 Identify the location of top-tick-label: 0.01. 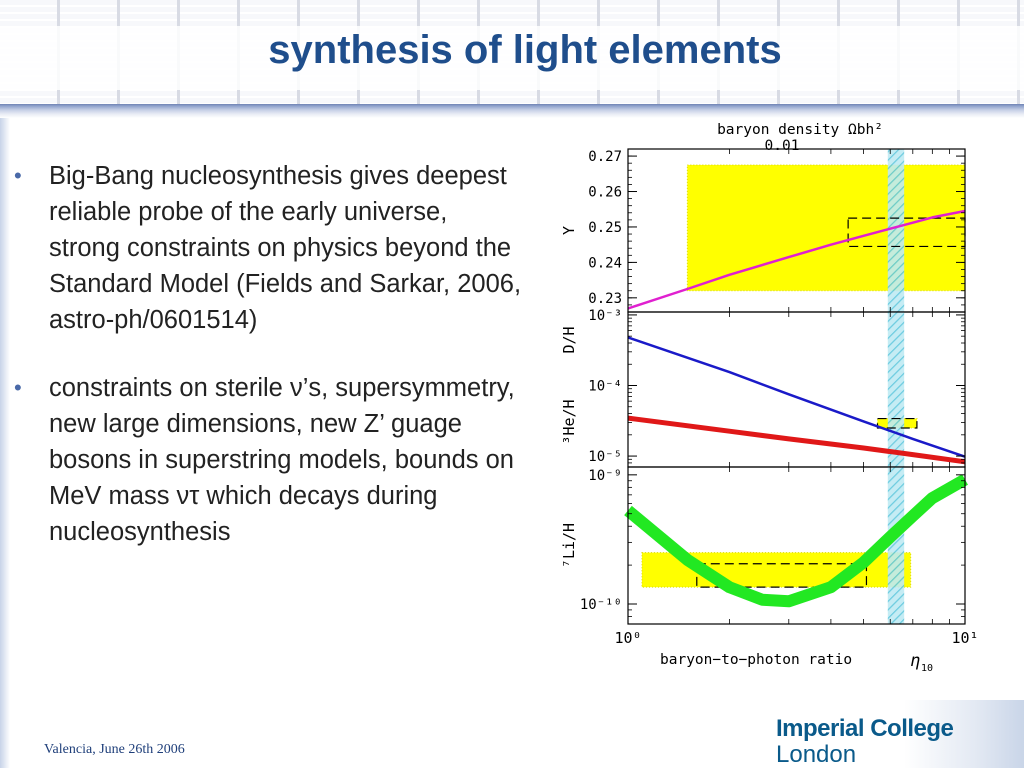
(782, 146).